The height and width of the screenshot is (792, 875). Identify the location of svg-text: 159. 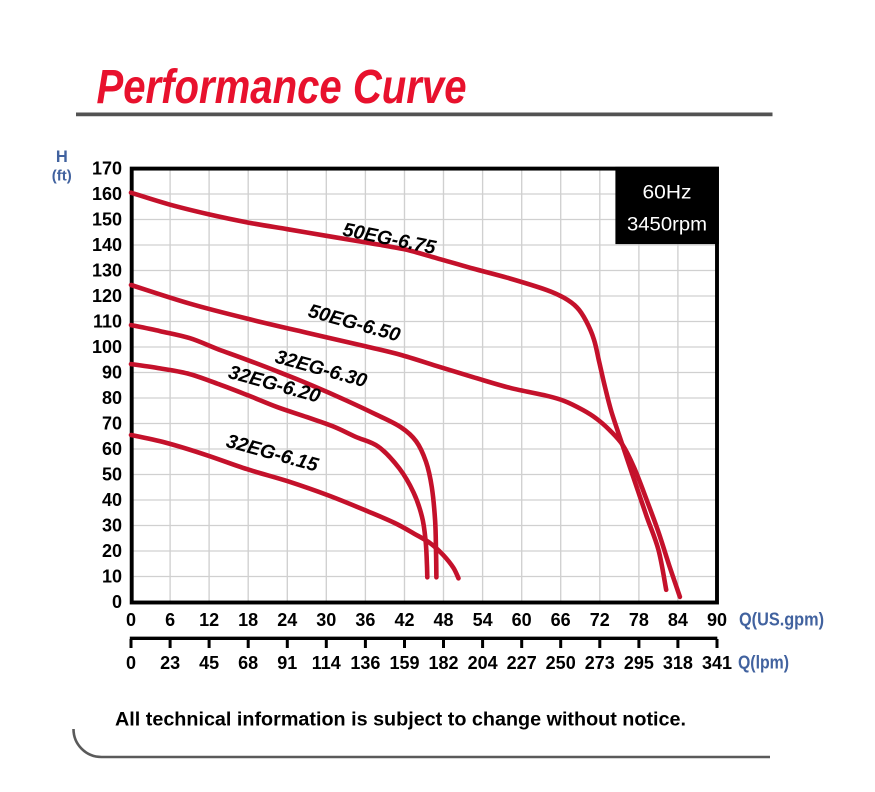
(404, 663).